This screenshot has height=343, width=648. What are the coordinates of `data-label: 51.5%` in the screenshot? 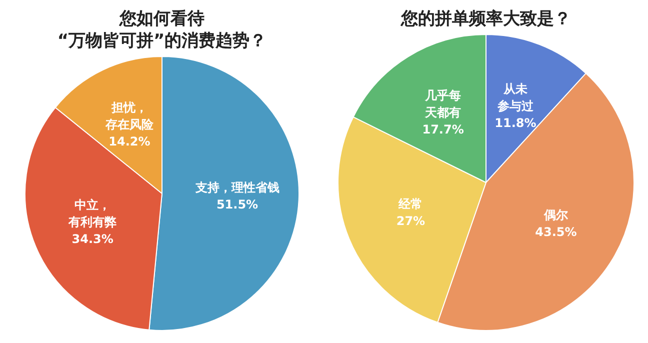 It's located at (237, 205).